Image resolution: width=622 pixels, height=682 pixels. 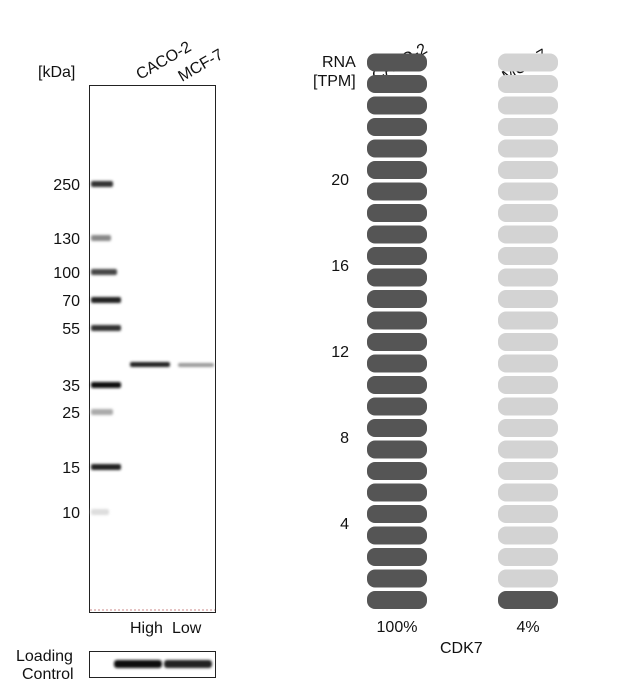 I want to click on lane-level: Low, so click(x=187, y=628).